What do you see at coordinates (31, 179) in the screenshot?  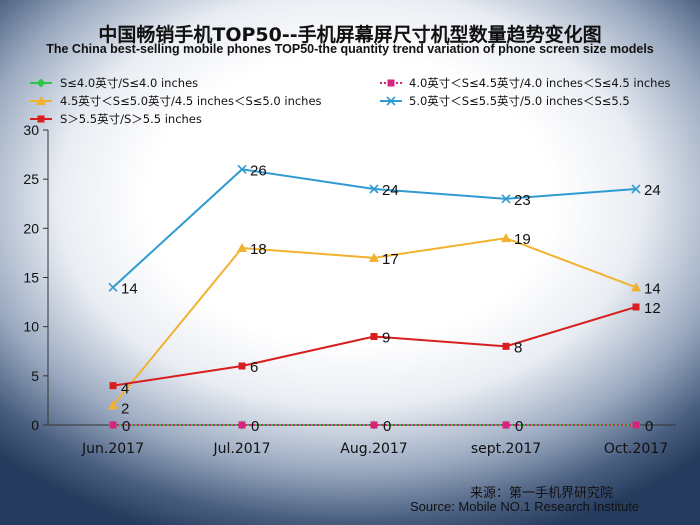 I see `y-tick-label-5: 25` at bounding box center [31, 179].